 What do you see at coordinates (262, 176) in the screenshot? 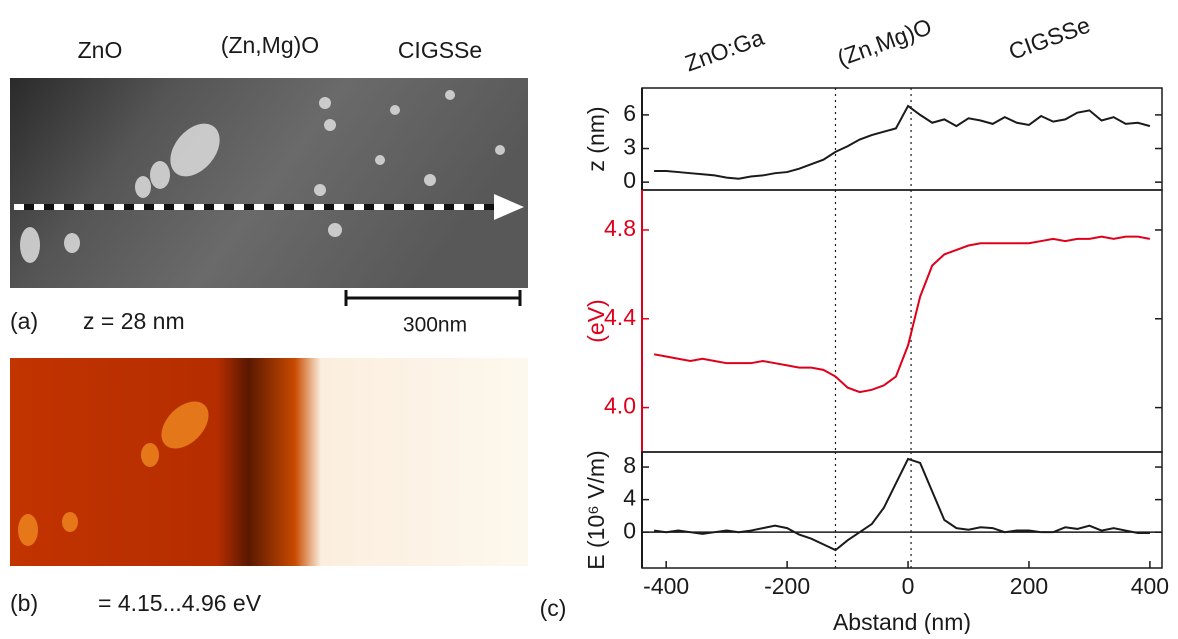
I see `afm-particles` at bounding box center [262, 176].